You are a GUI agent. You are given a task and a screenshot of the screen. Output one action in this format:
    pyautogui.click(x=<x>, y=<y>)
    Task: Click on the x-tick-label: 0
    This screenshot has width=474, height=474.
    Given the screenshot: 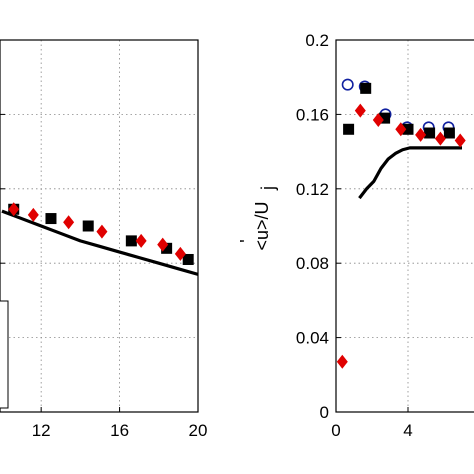 What is the action you would take?
    pyautogui.click(x=335, y=430)
    